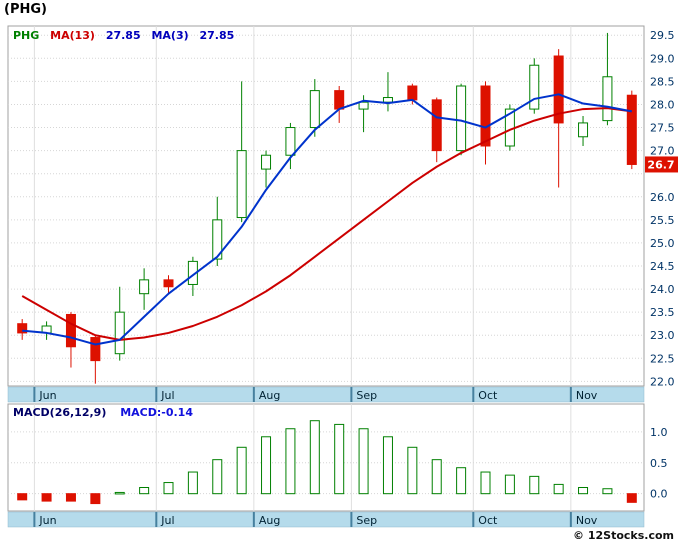 The height and width of the screenshot is (546, 680). What do you see at coordinates (662, 312) in the screenshot?
I see `price-axis-label: 23.5` at bounding box center [662, 312].